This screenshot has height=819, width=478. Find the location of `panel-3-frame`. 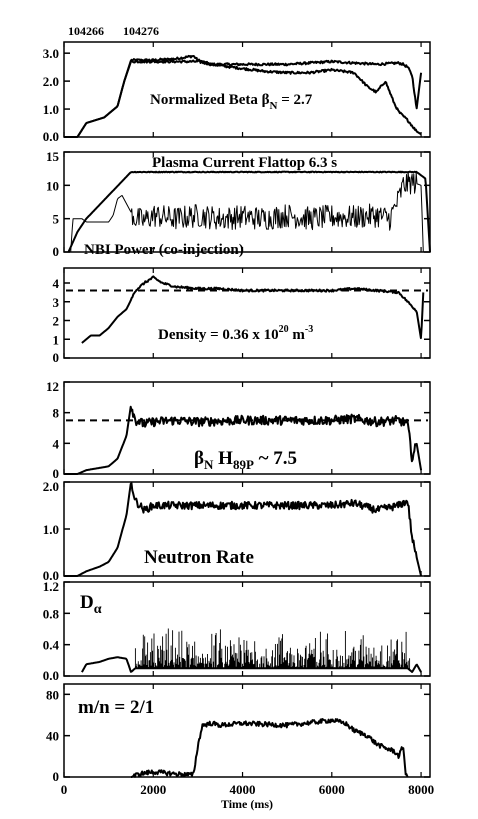

panel-3-frame is located at coordinates (247, 313).